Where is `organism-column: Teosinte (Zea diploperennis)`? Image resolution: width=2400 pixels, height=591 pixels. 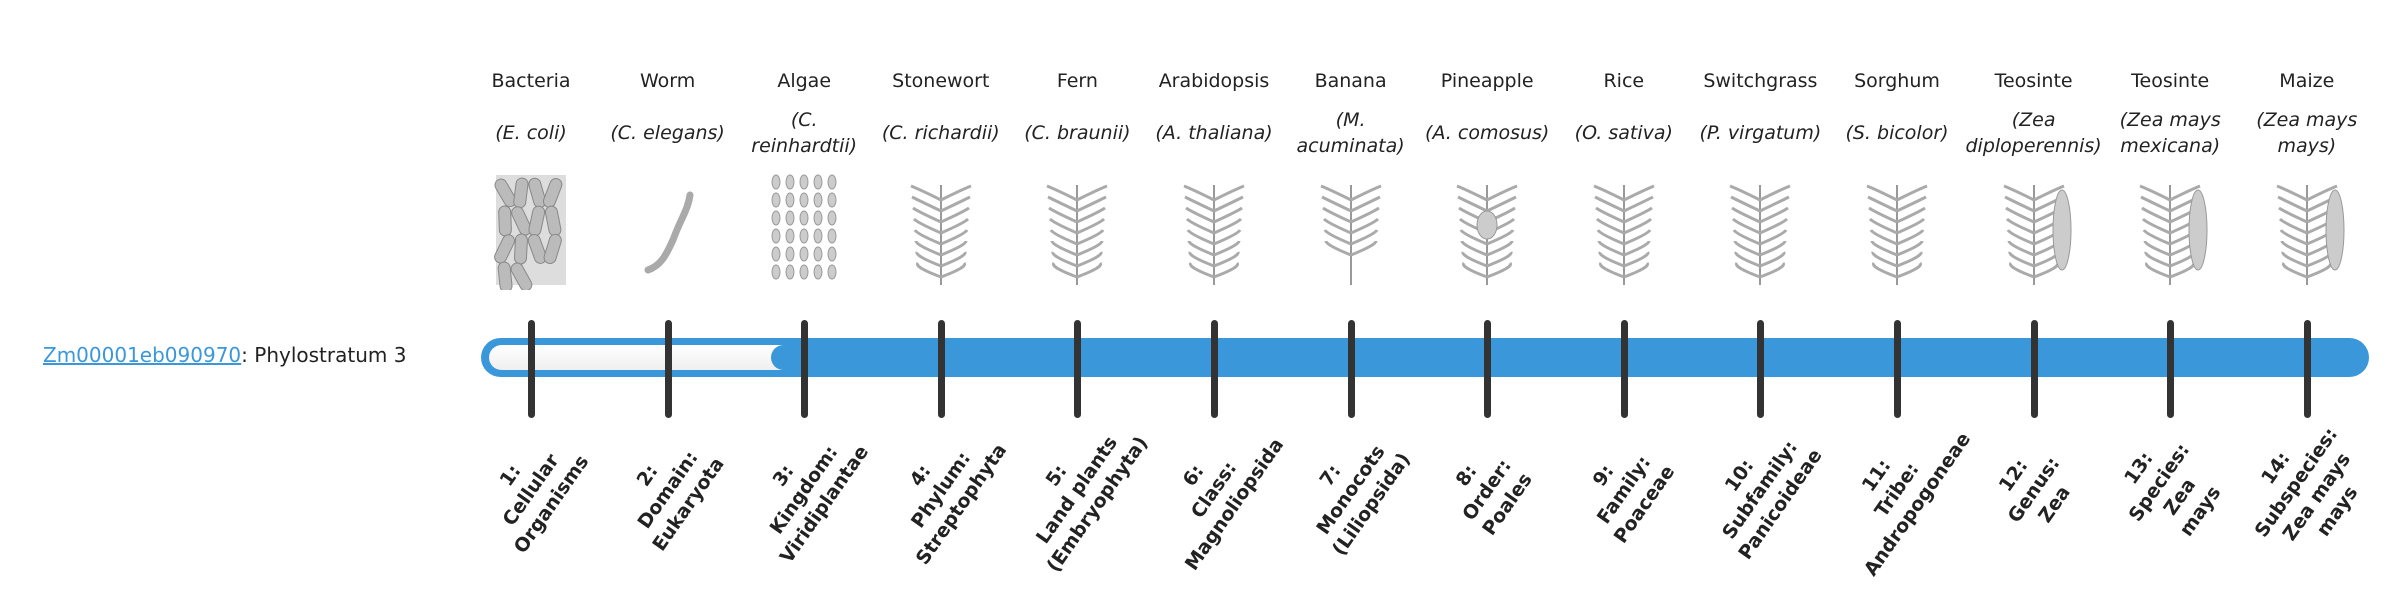 organism-column: Teosinte (Zea diploperennis) is located at coordinates (2033, 182).